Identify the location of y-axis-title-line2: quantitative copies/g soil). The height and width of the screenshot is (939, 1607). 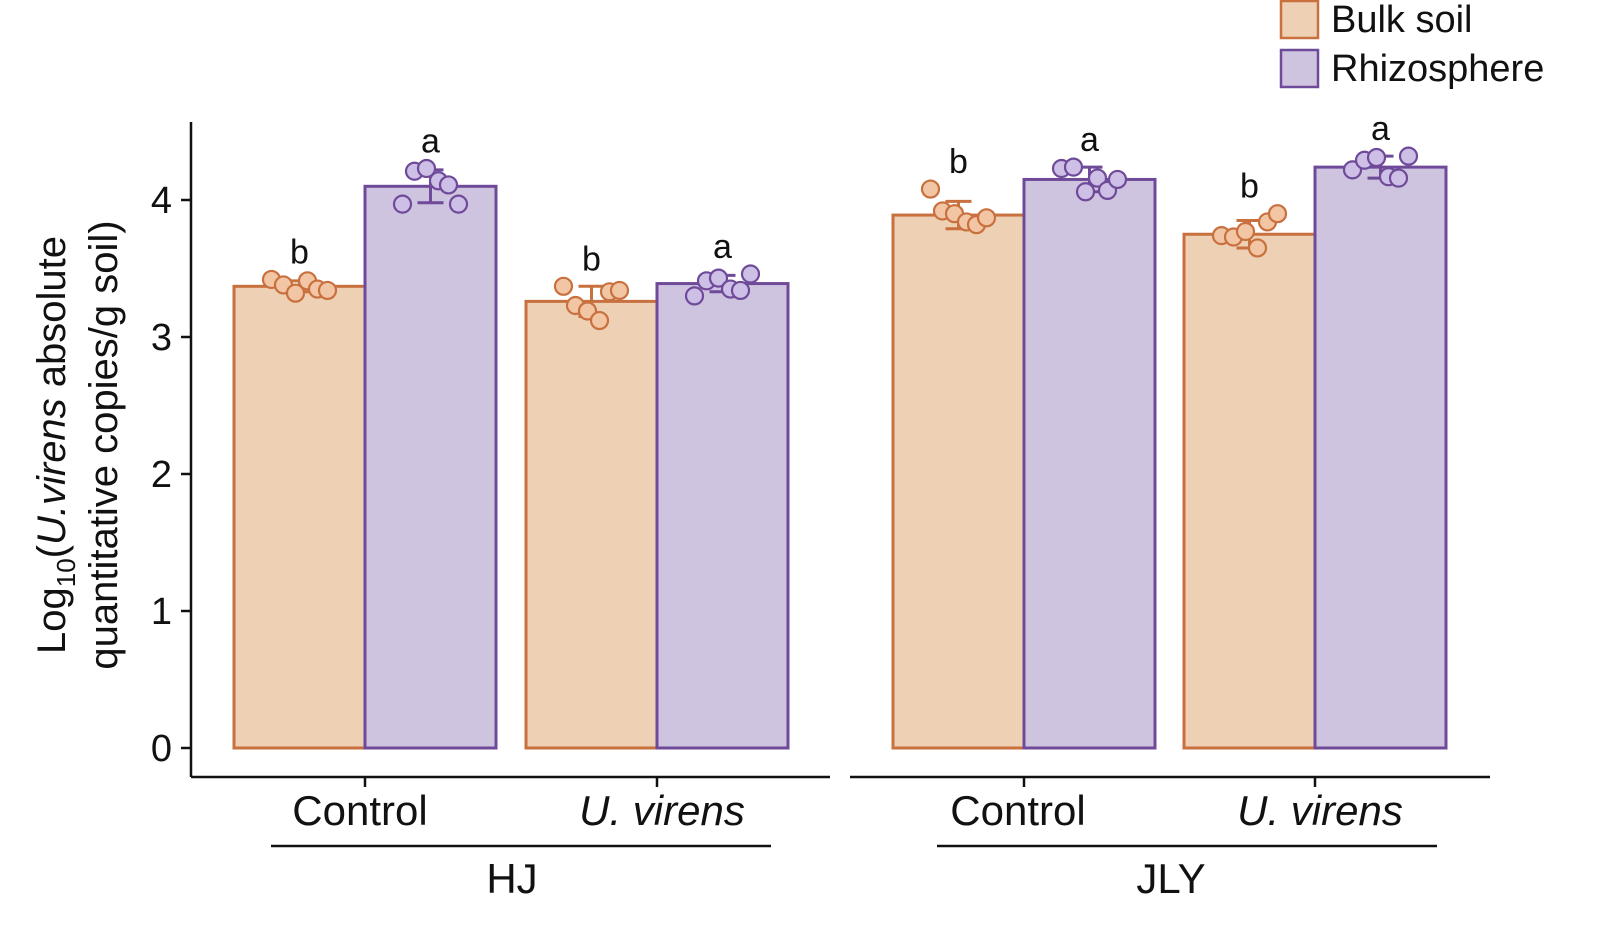
(104, 444).